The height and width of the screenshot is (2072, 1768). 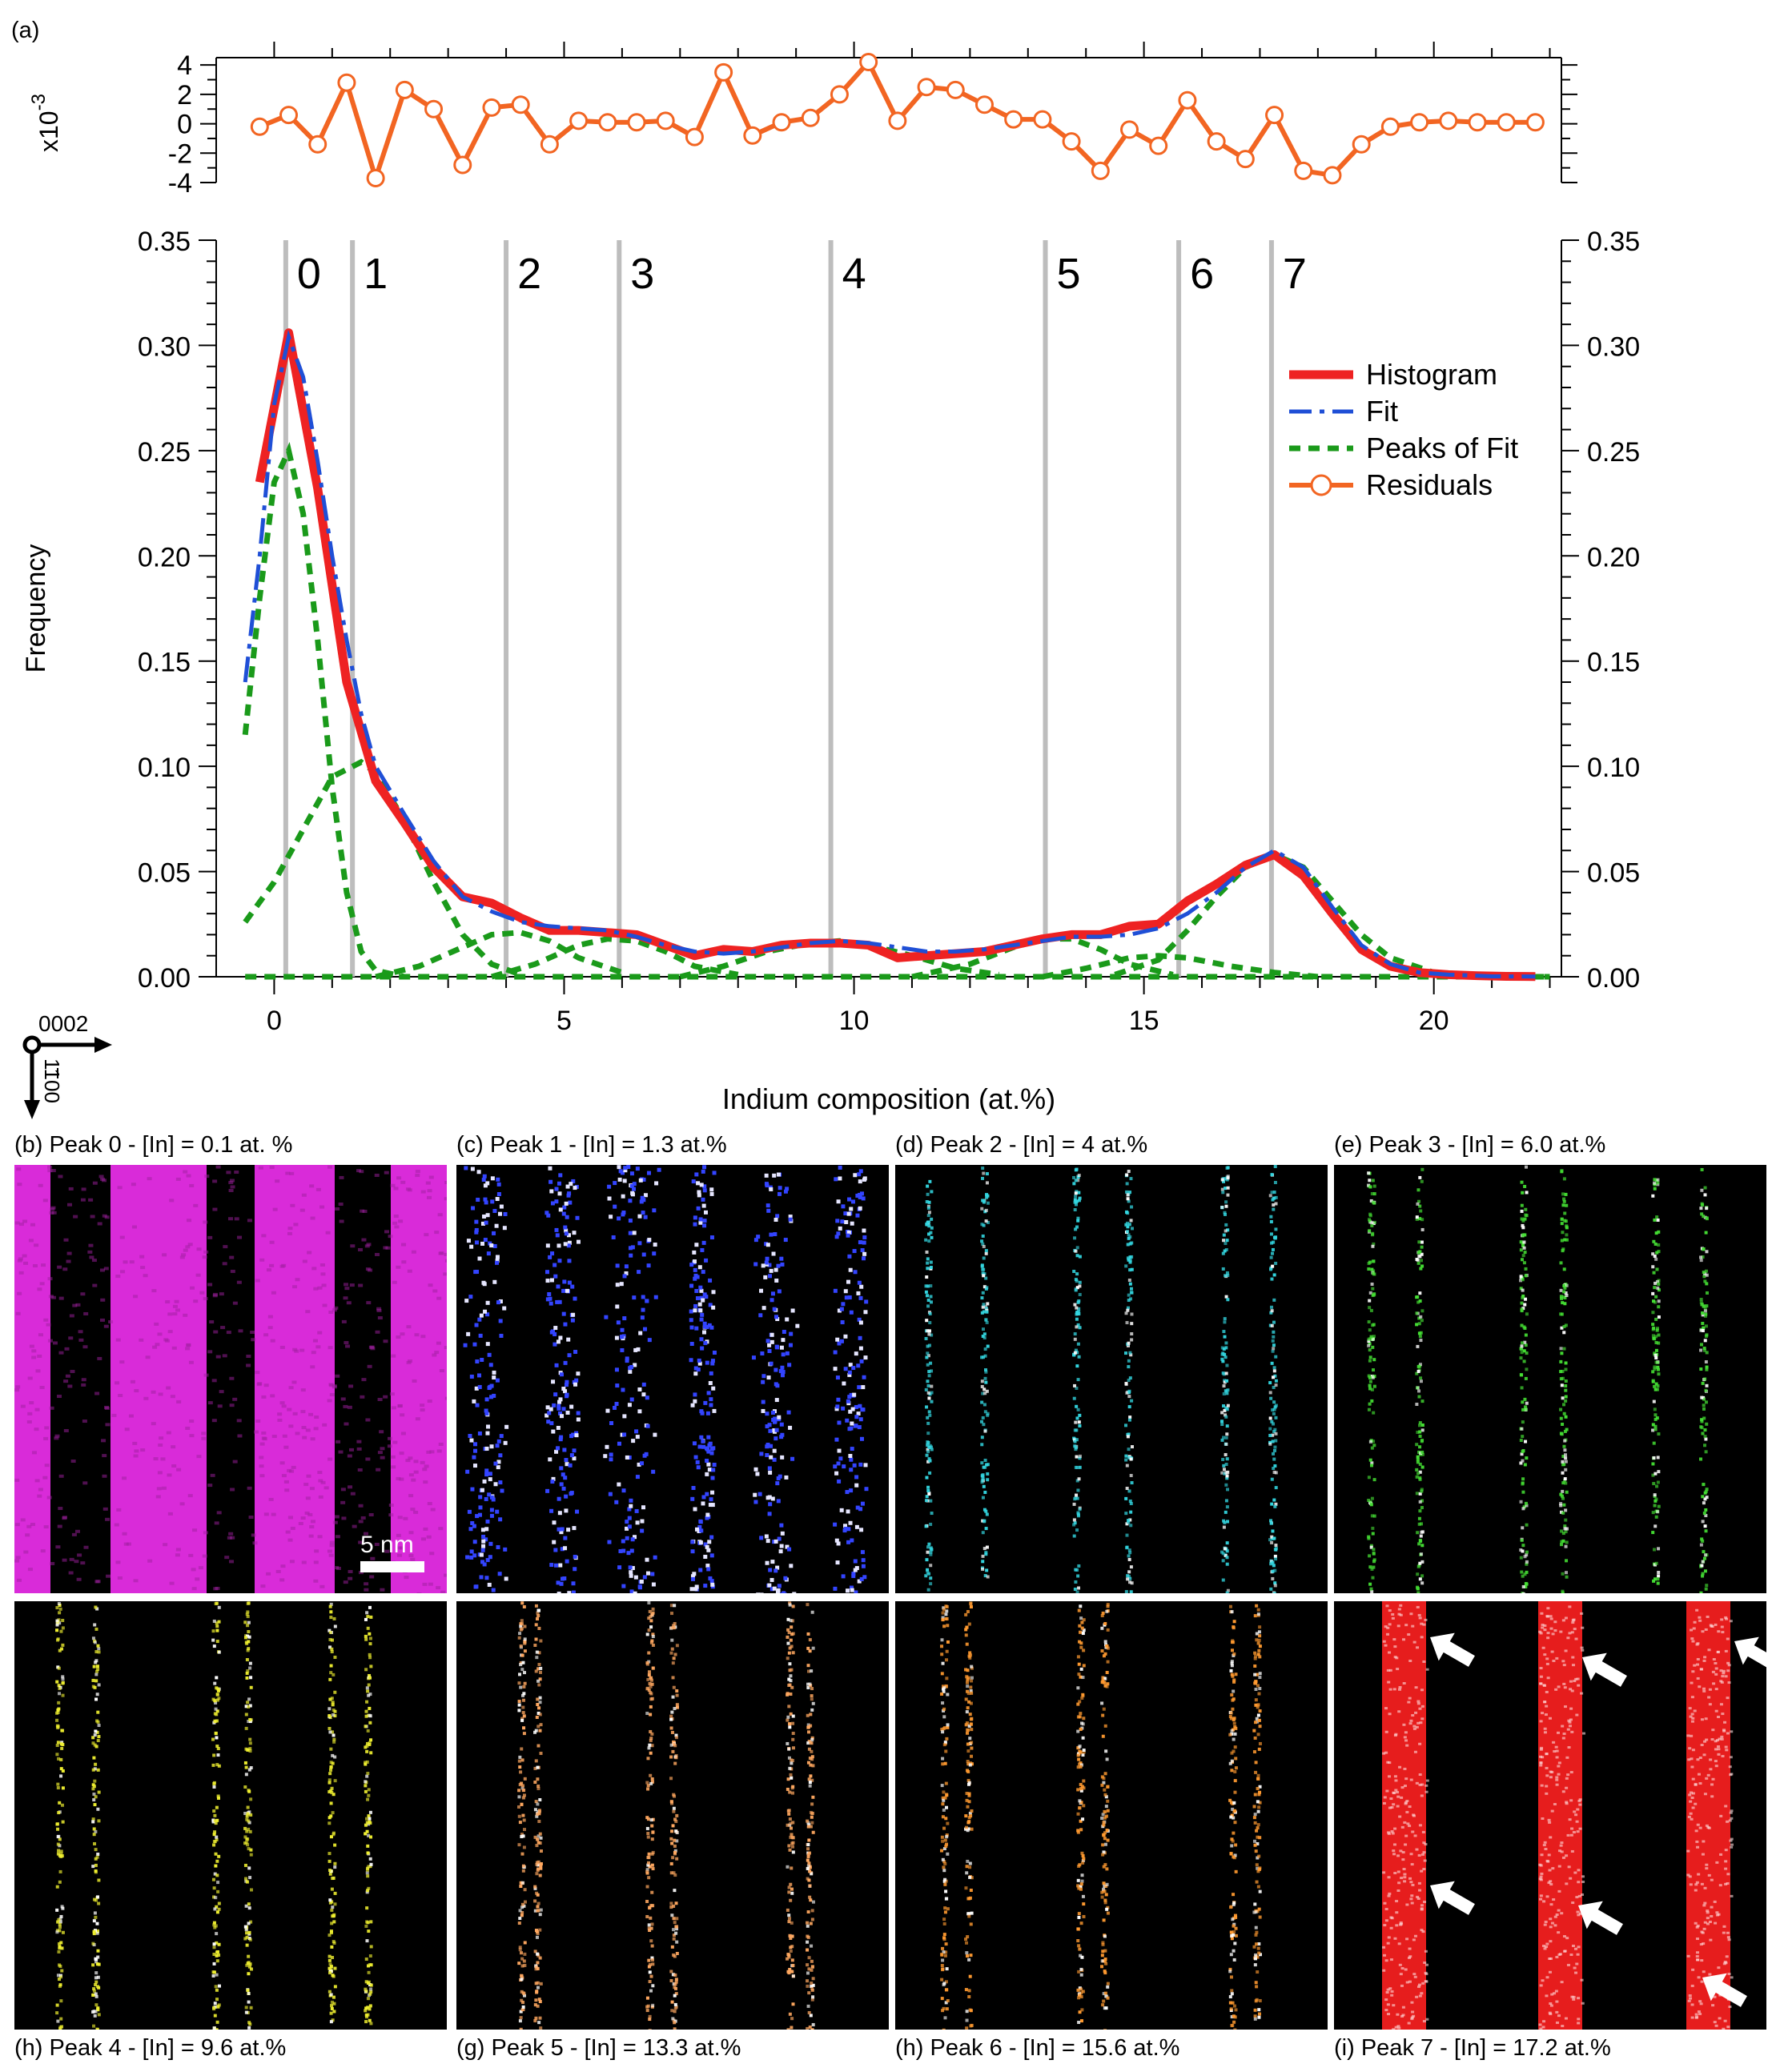 What do you see at coordinates (598, 2048) in the screenshot?
I see `map-caption: (g) Peak 5 - [In] = 13.3 at.%` at bounding box center [598, 2048].